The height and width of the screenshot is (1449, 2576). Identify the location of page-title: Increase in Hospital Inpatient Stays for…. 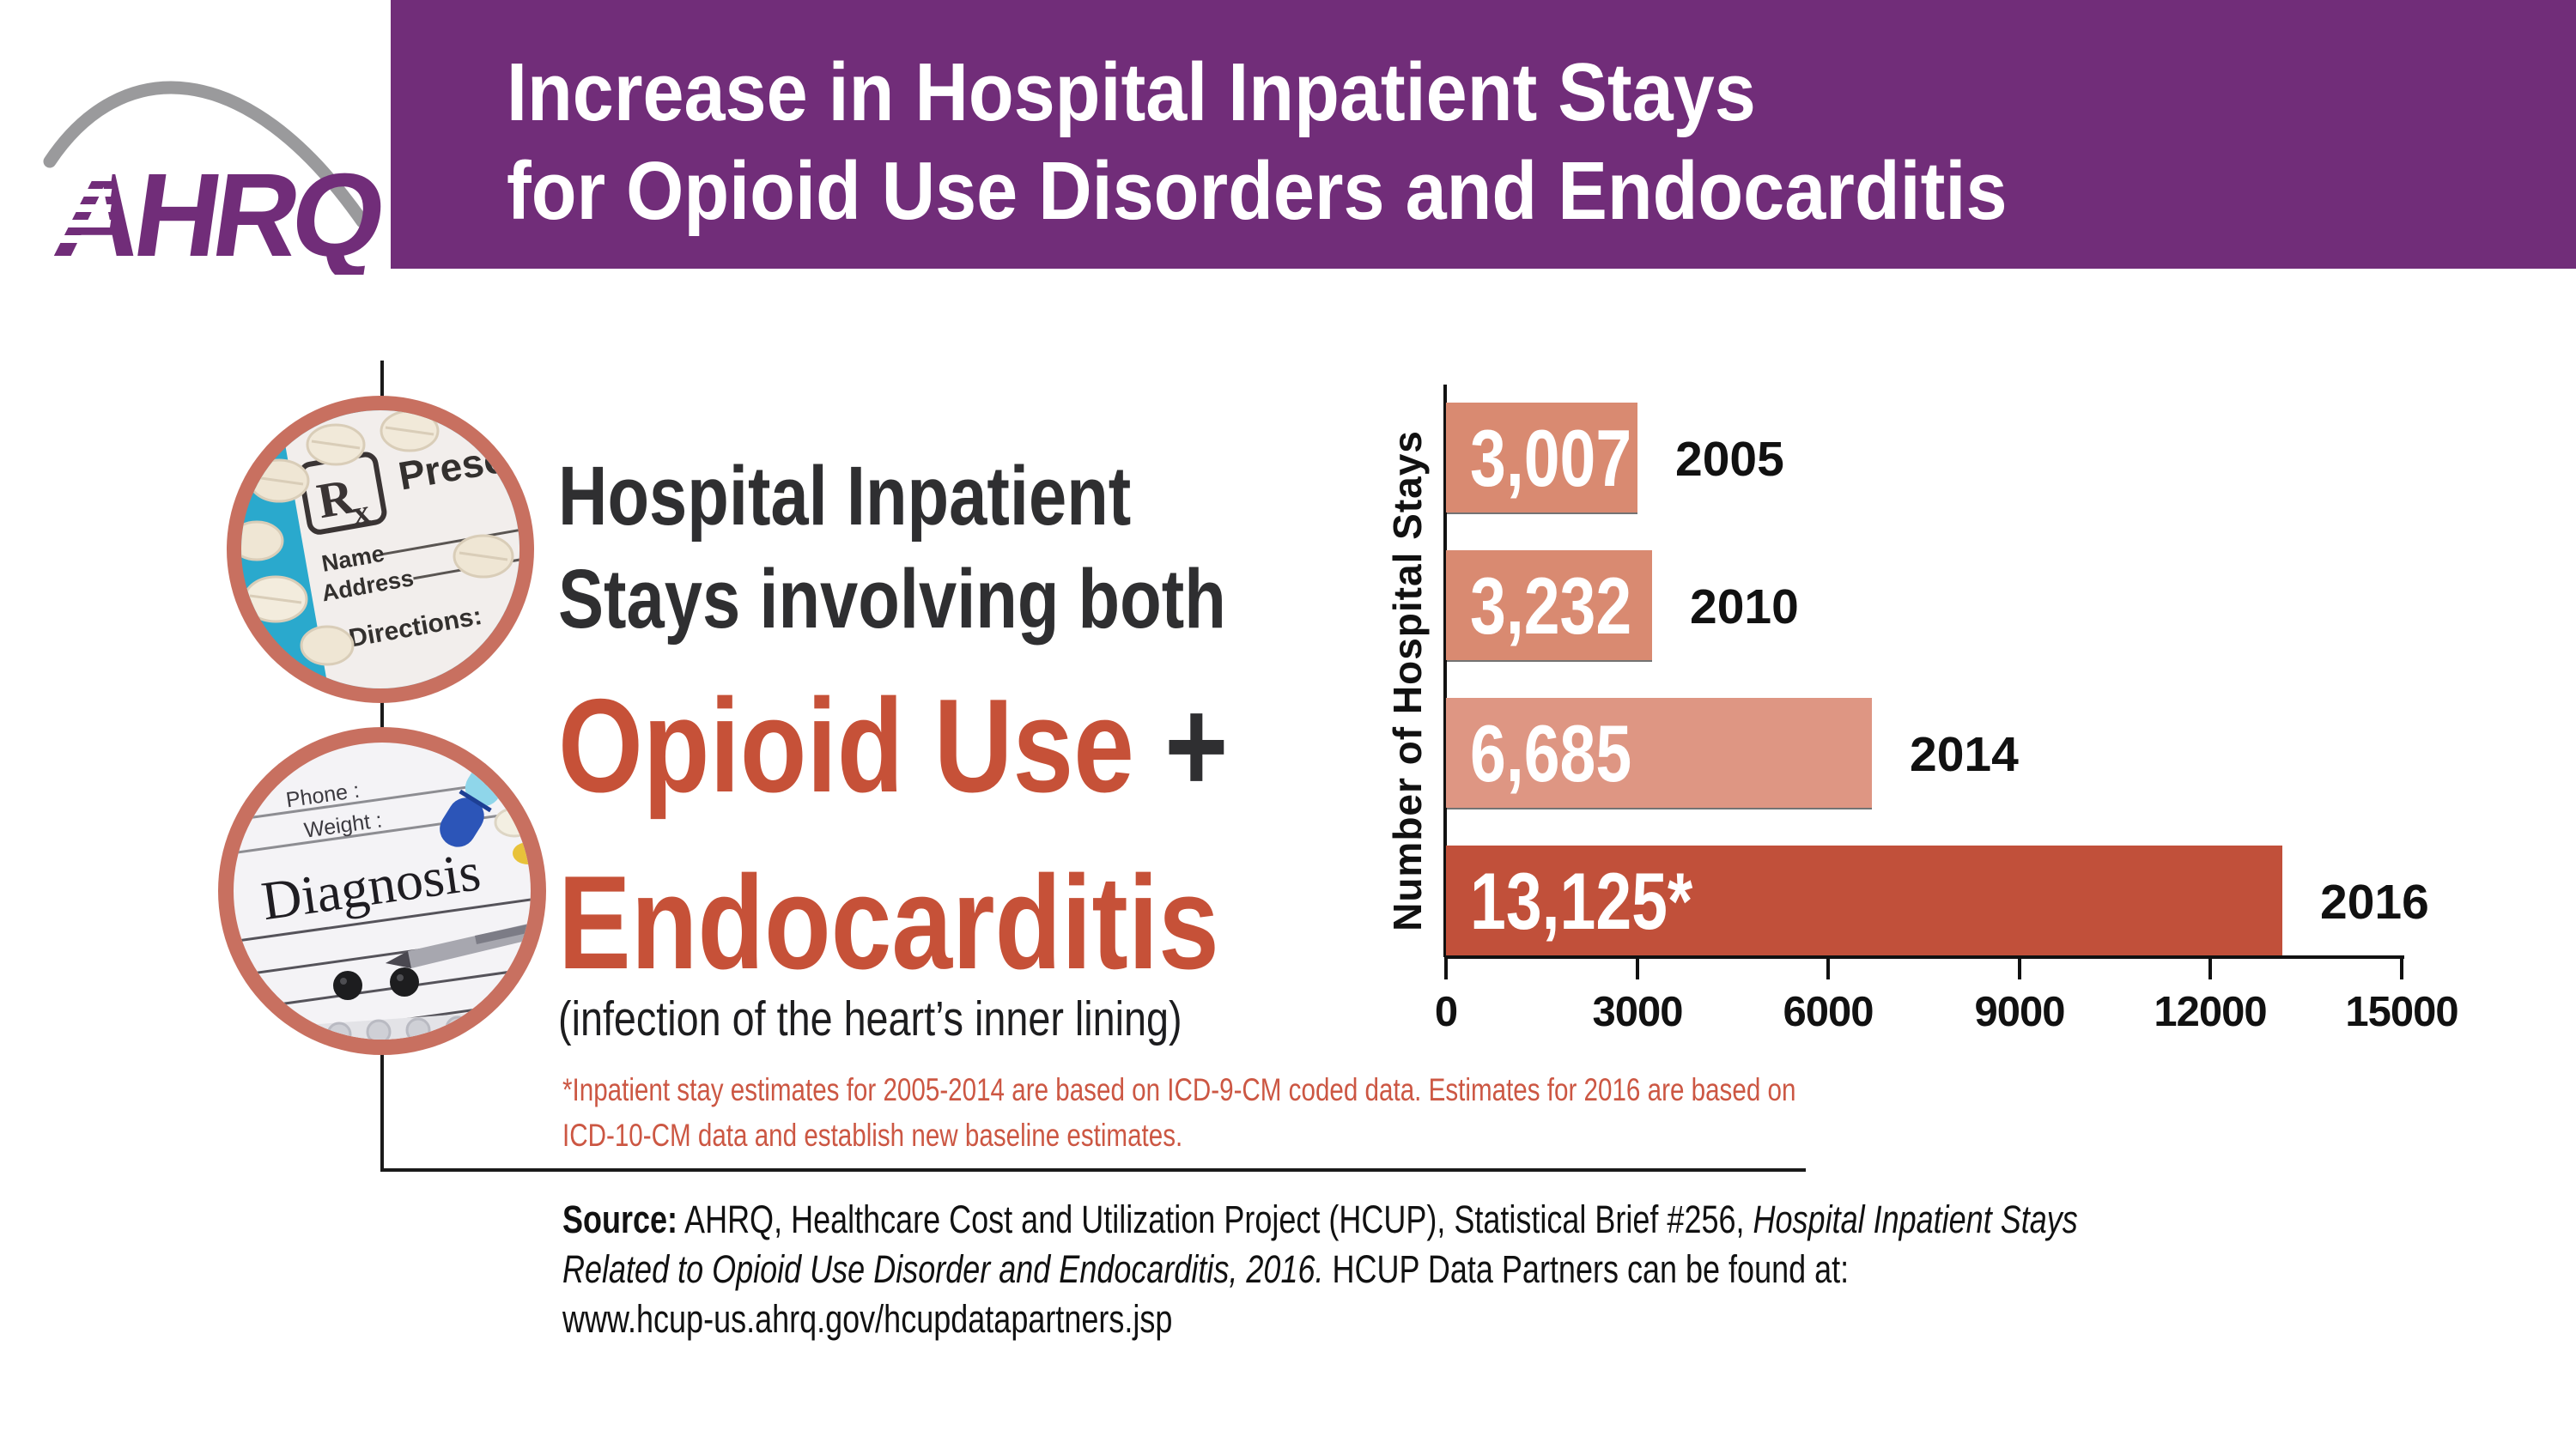
(1257, 141).